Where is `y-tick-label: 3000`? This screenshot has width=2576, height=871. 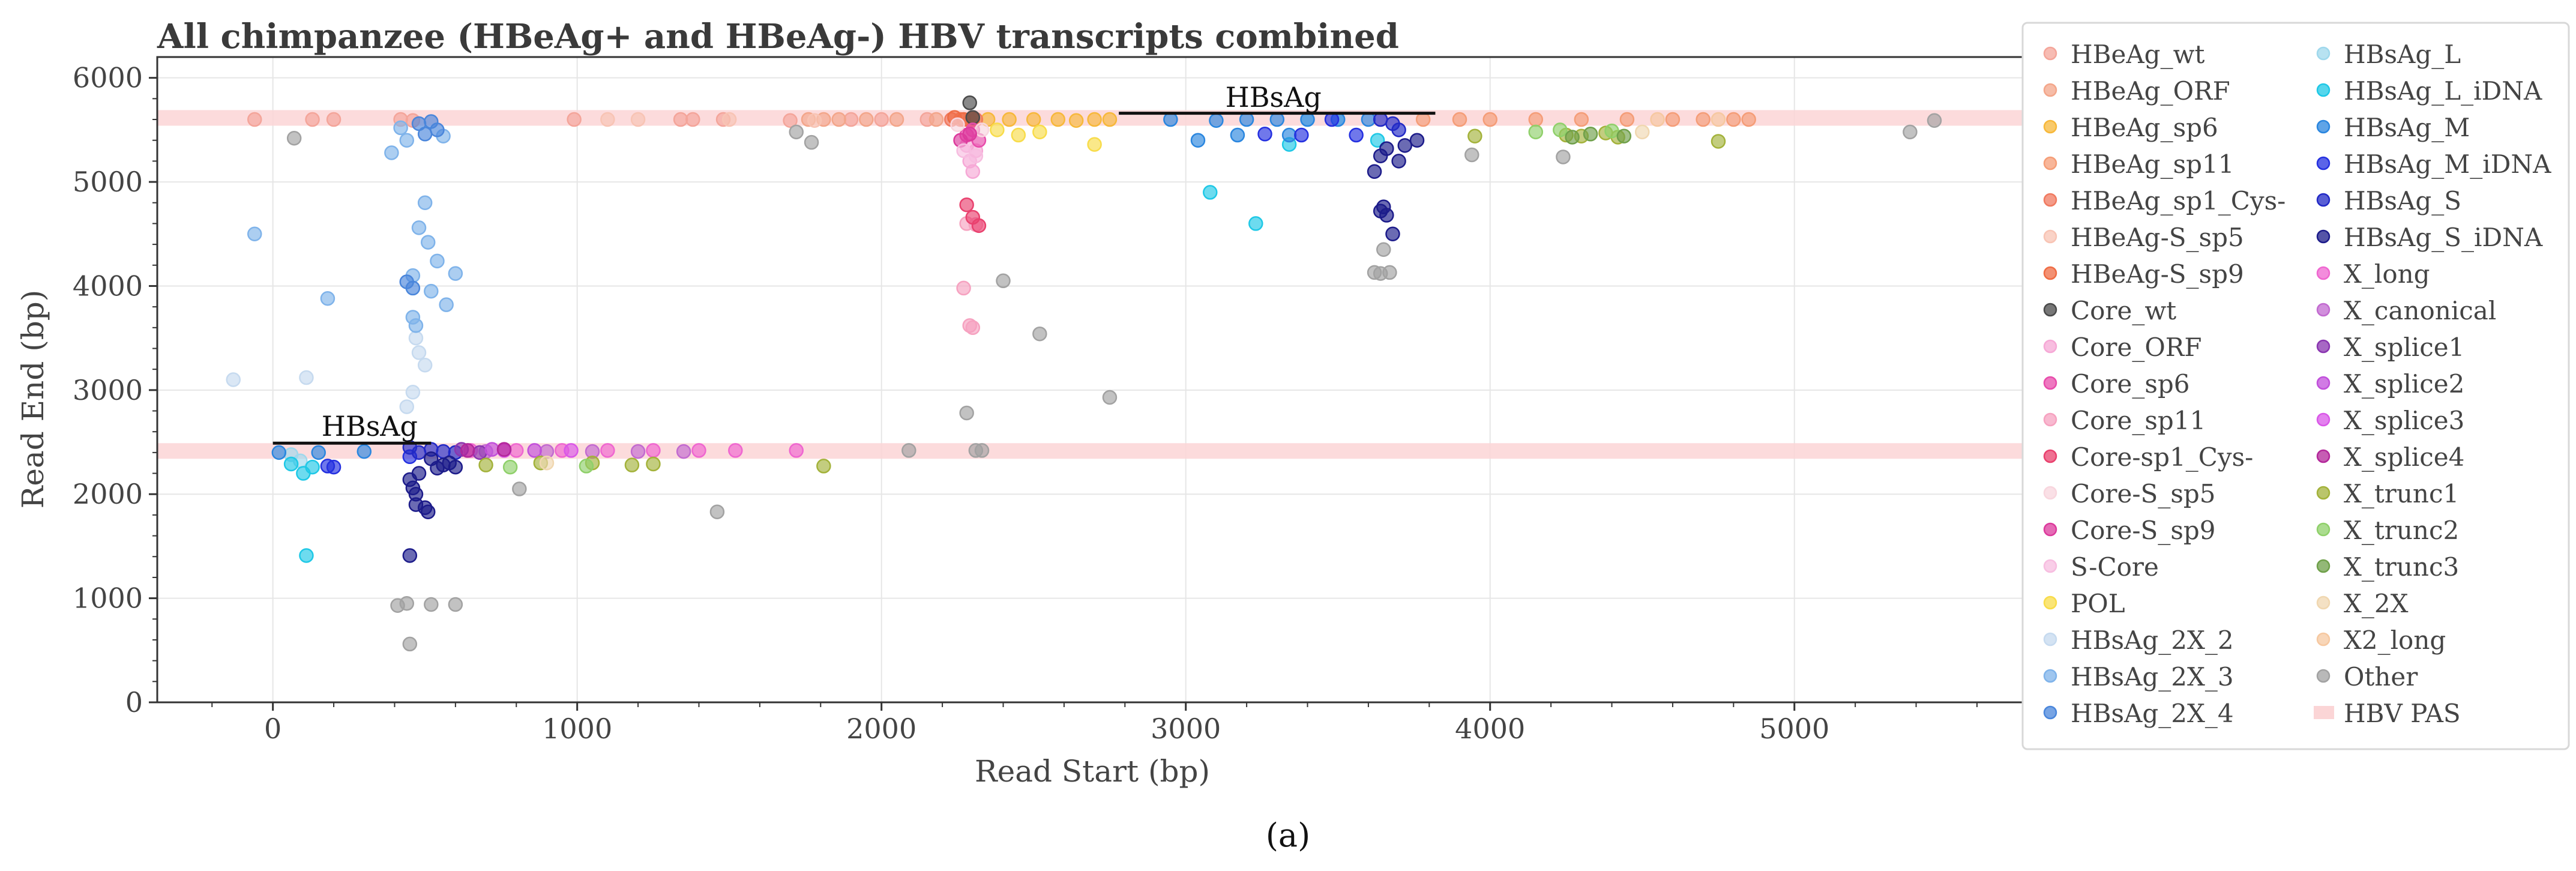 y-tick-label: 3000 is located at coordinates (108, 390).